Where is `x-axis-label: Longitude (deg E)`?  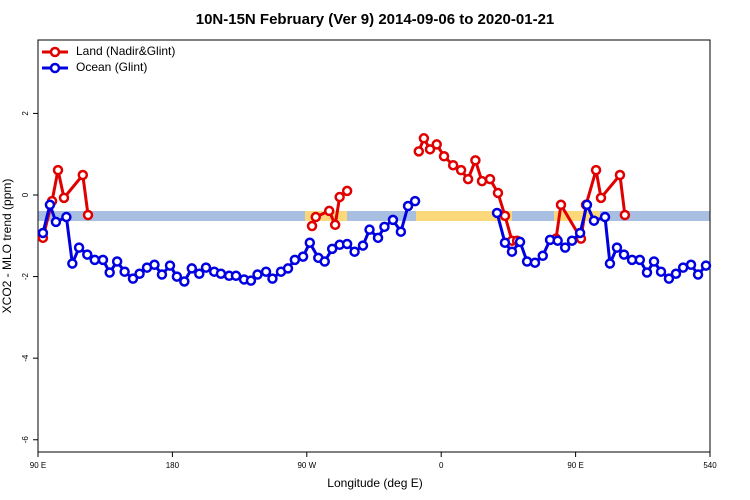 x-axis-label: Longitude (deg E) is located at coordinates (374, 483).